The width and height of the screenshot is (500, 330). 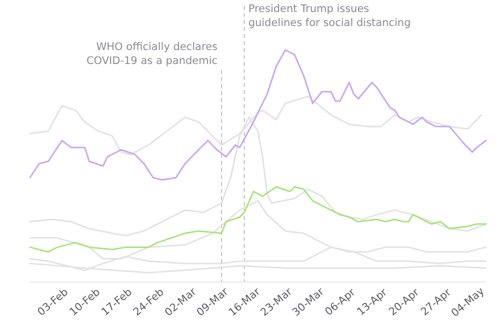 I want to click on ref-line-label: President Trump issues guidelines for social distancing, so click(x=329, y=16).